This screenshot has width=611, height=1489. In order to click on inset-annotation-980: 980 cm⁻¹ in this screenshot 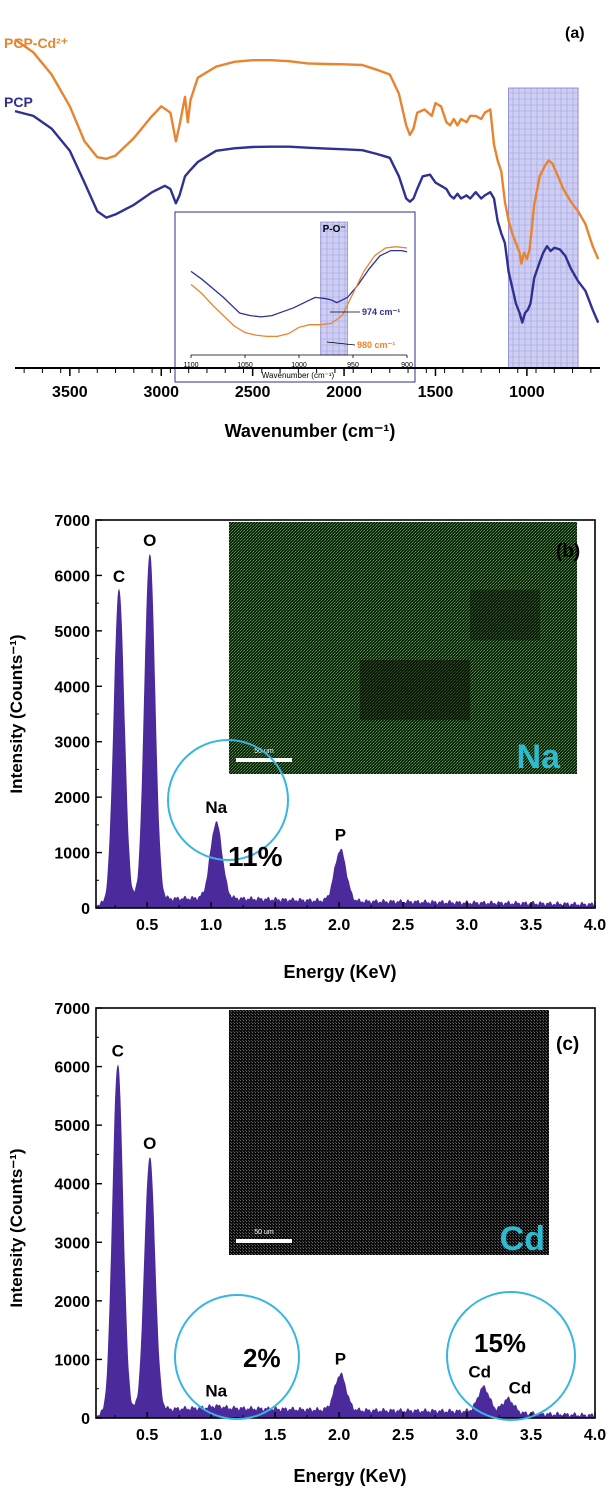, I will do `click(376, 345)`.